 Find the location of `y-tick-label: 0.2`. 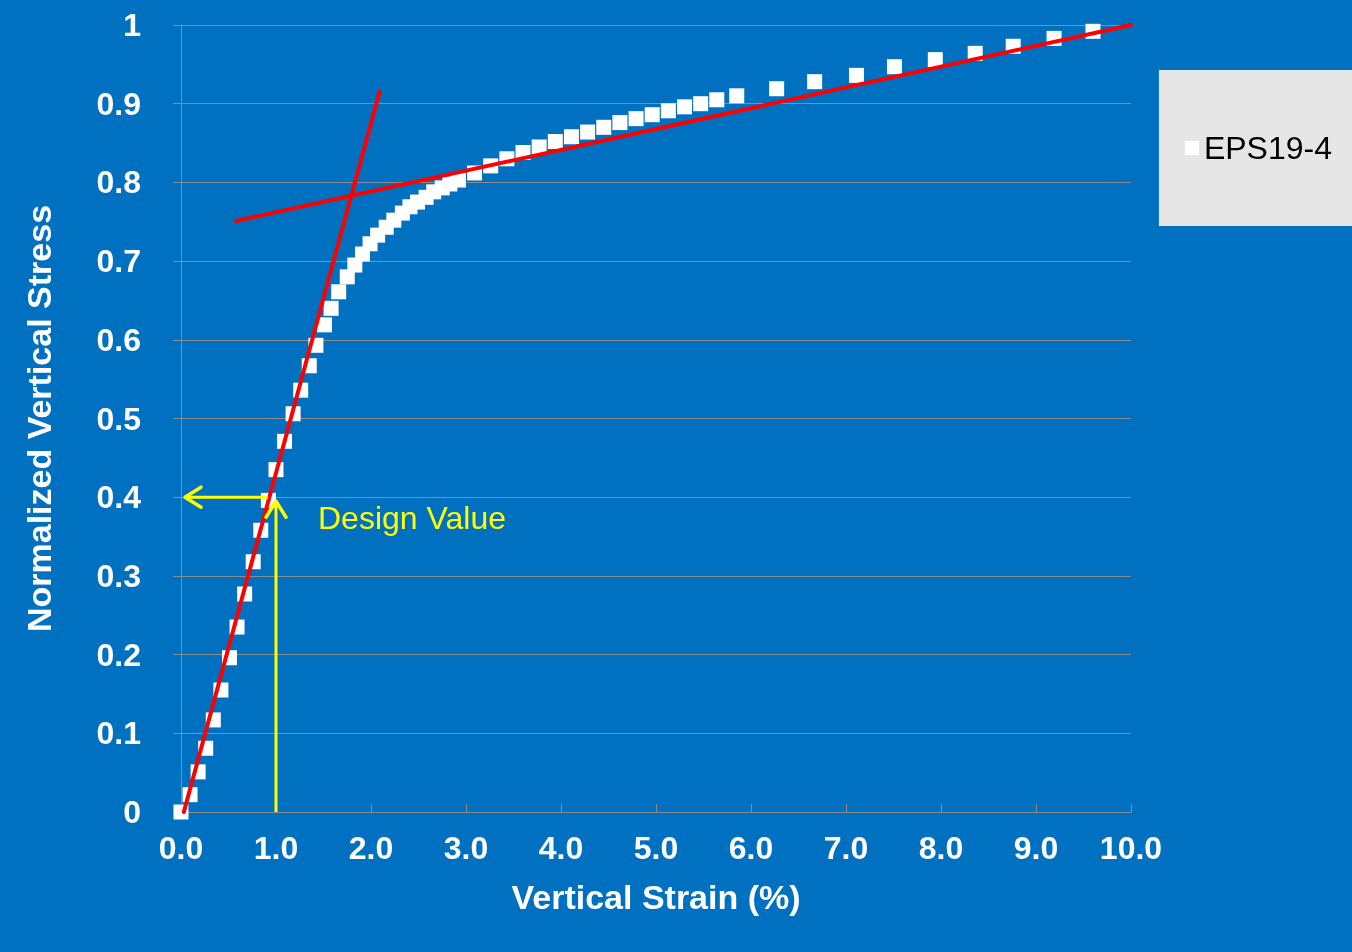

y-tick-label: 0.2 is located at coordinates (118, 654).